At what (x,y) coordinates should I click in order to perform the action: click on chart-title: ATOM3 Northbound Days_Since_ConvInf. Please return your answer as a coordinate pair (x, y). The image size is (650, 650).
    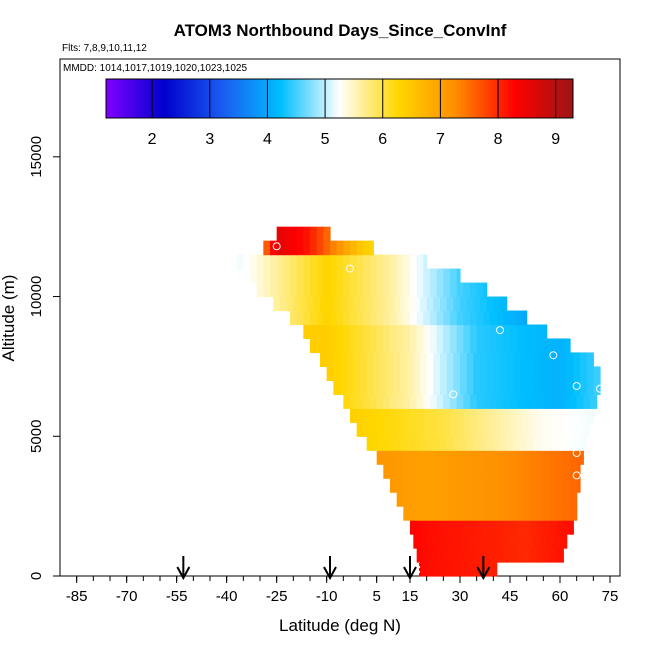
    Looking at the image, I should click on (340, 30).